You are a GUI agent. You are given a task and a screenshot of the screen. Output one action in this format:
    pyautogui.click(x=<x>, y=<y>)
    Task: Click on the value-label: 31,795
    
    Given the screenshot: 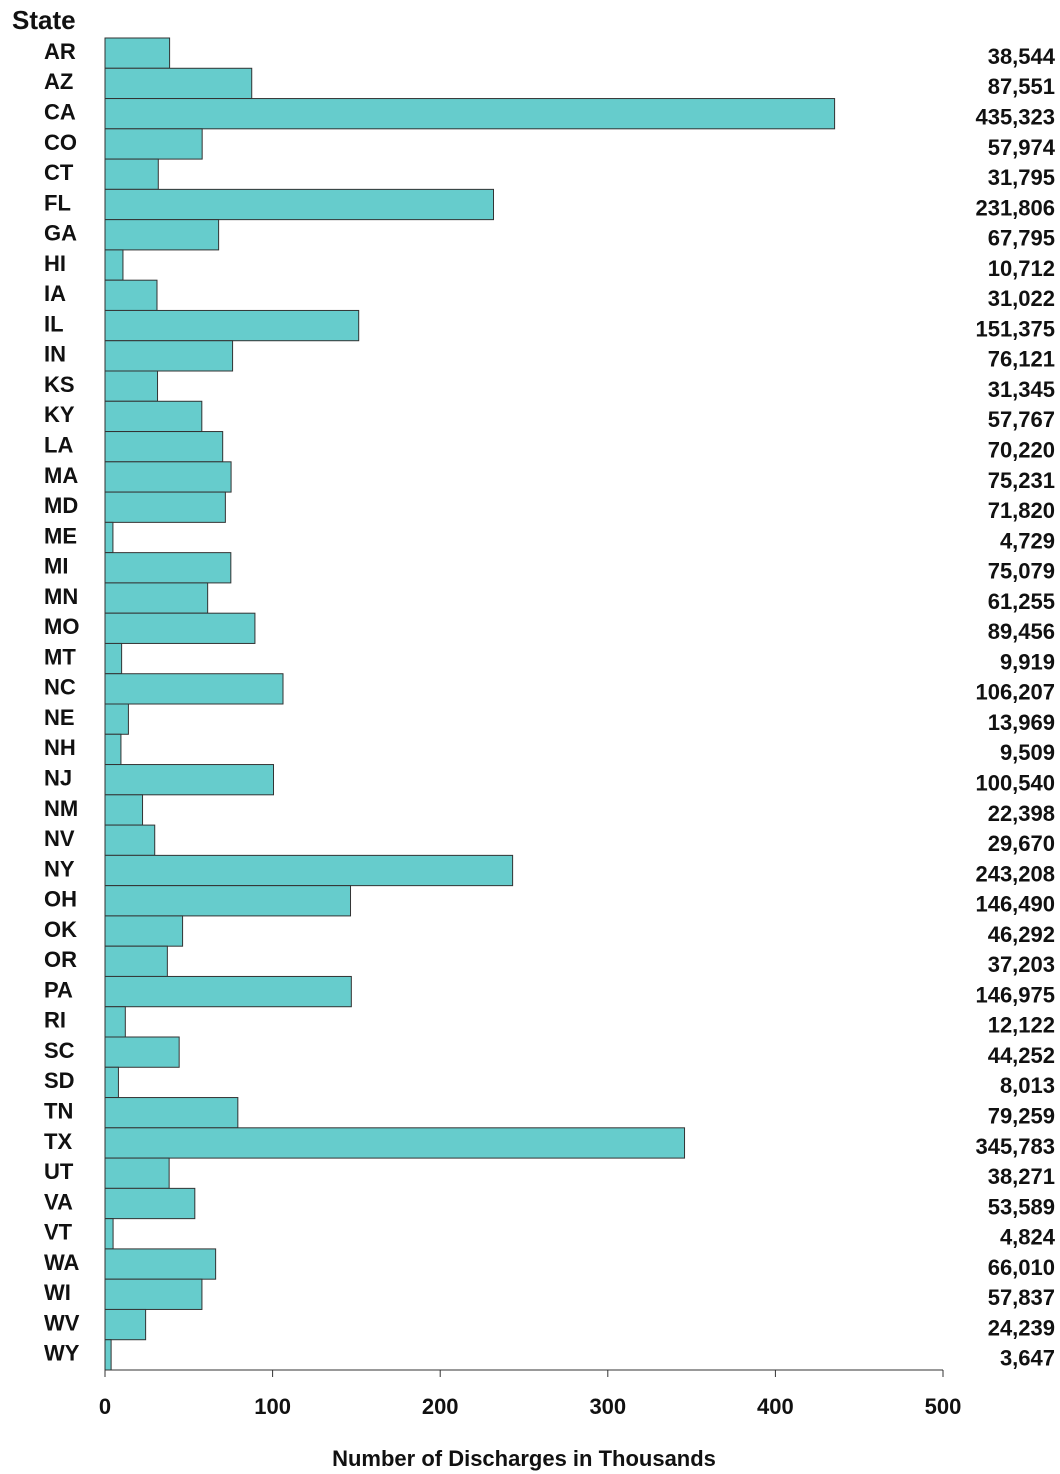 What is the action you would take?
    pyautogui.click(x=1021, y=177)
    